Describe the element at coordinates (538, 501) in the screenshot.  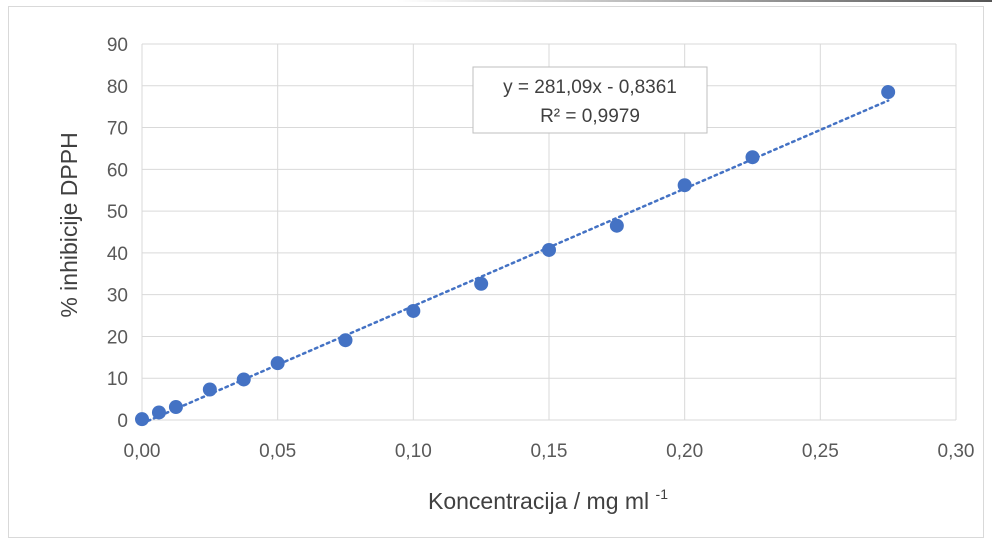
I see `x-axis-title-text: Koncentracija / mg ml` at that location.